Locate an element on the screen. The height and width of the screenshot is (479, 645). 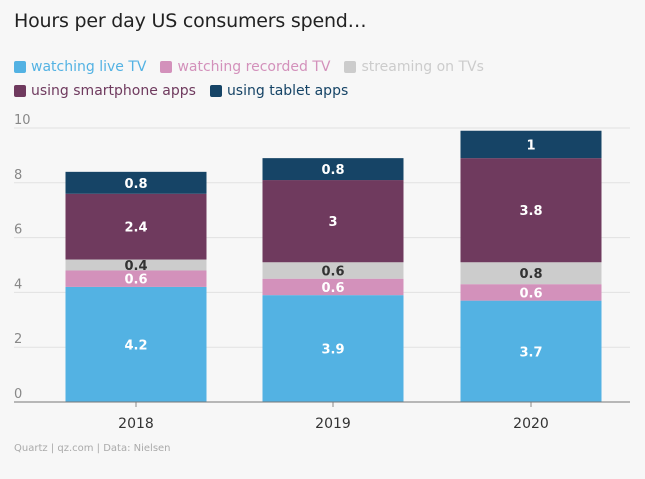
legend-label-streaming: streaming on TVs is located at coordinates (422, 67).